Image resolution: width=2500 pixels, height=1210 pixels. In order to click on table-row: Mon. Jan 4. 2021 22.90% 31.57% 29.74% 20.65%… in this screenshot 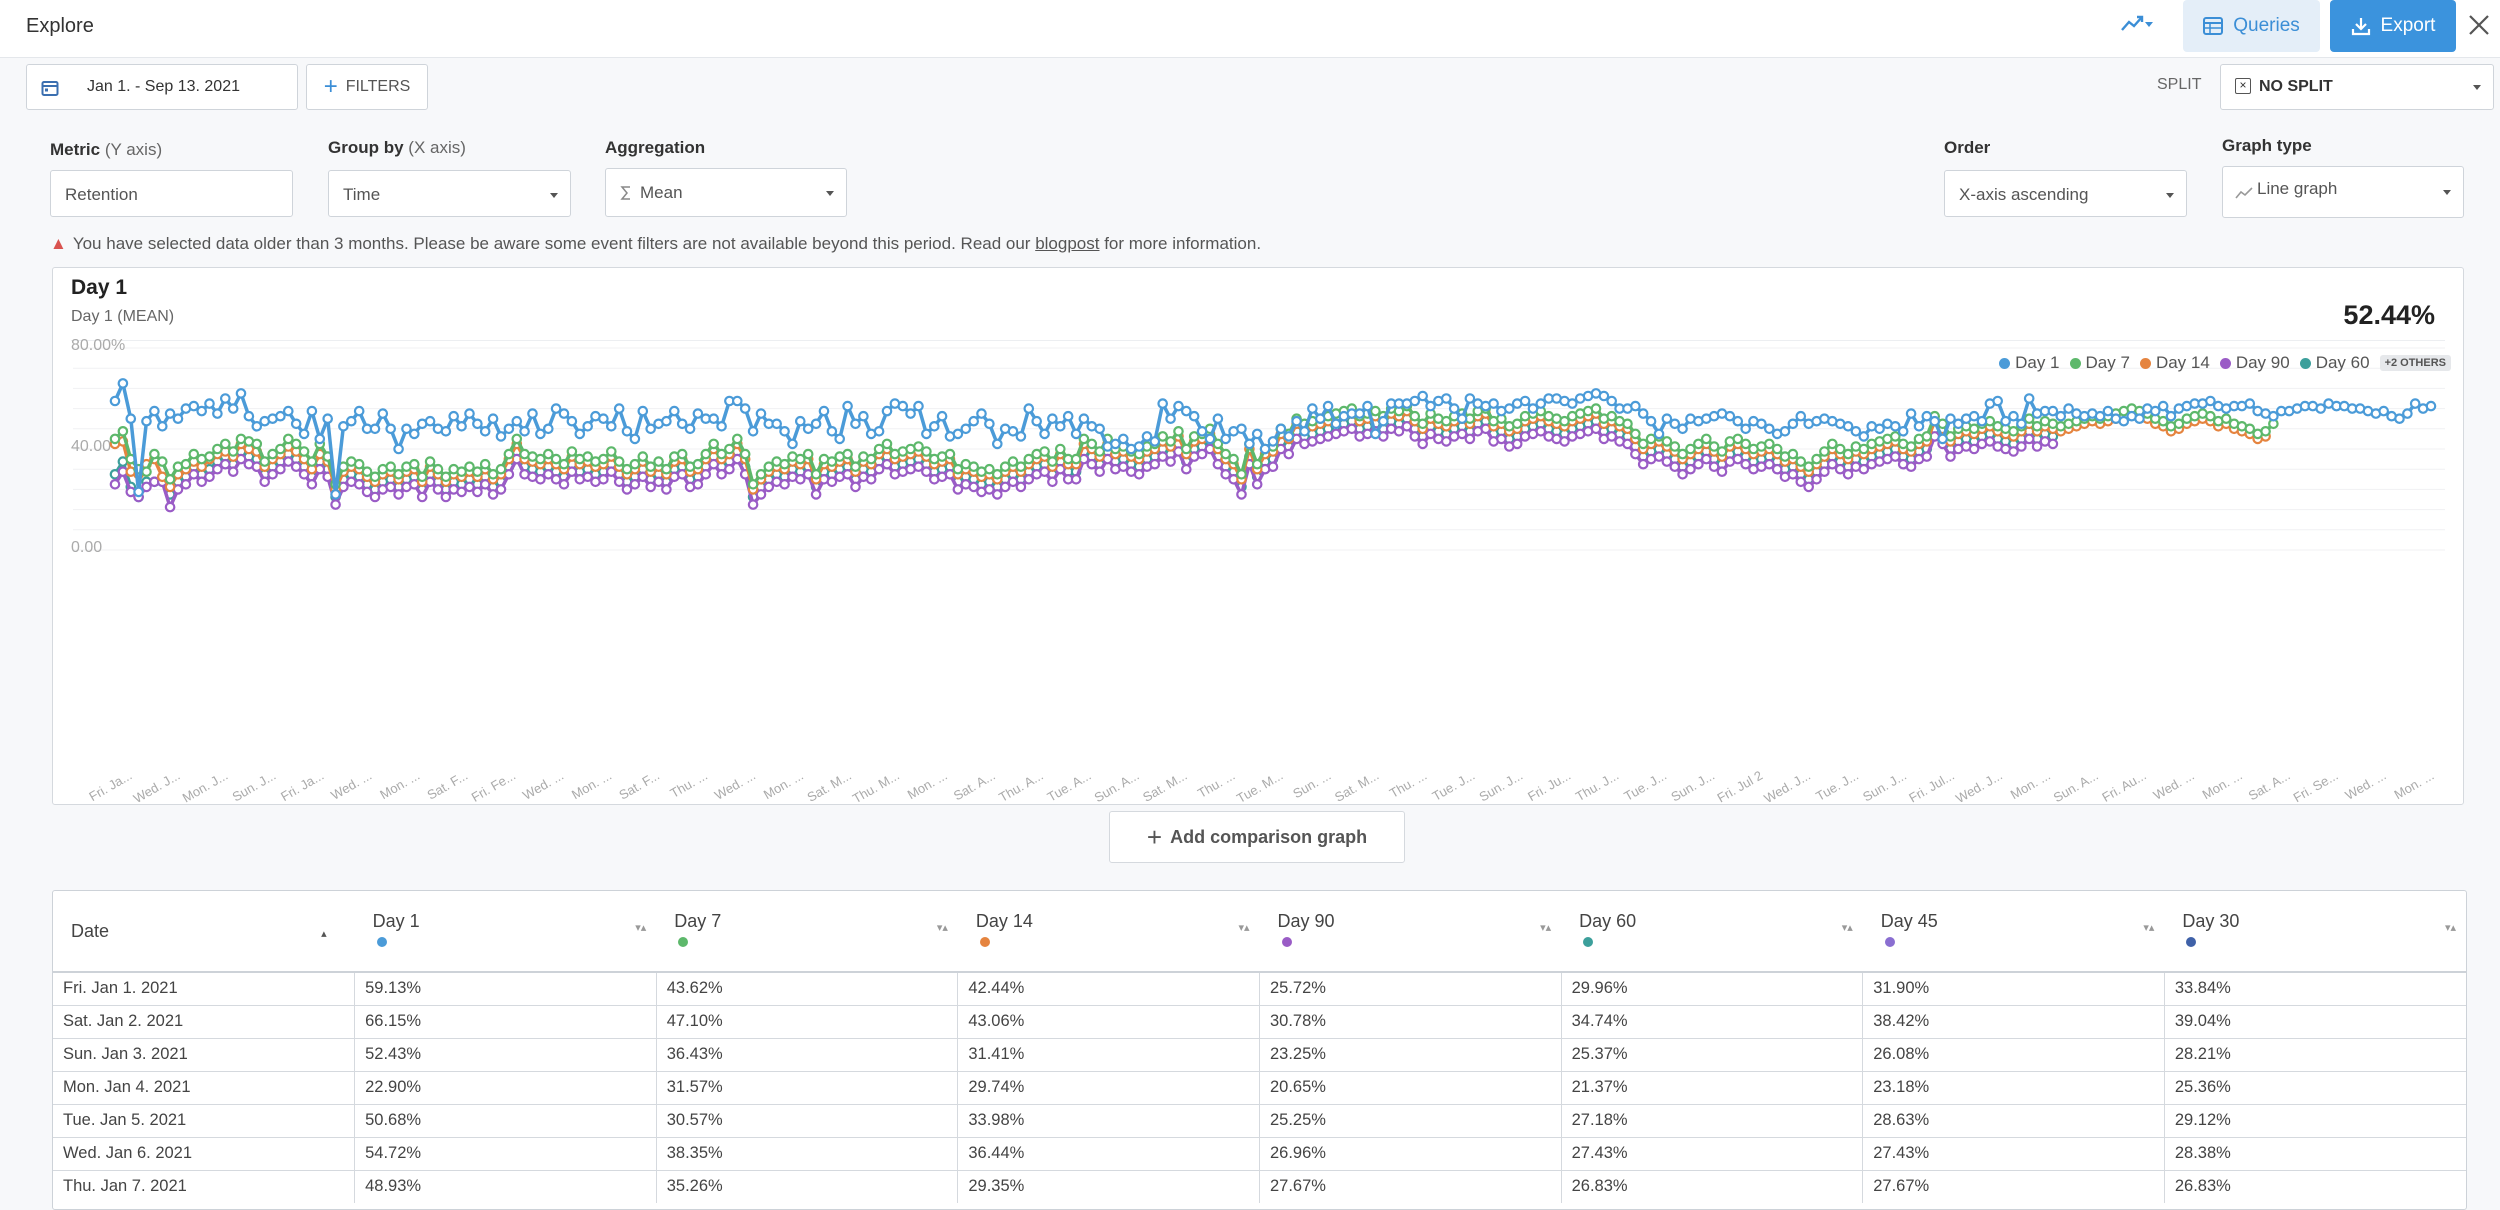, I will do `click(1259, 1087)`.